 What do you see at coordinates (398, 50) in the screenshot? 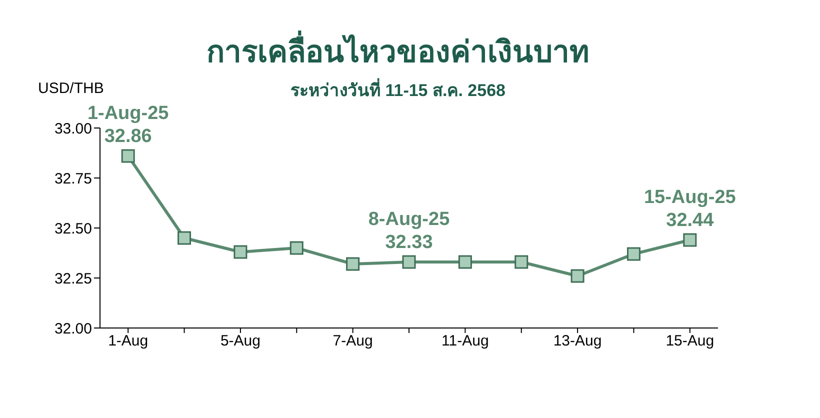
I see `chart-title: การเคลื่อนไหวของค่าเงินบาท` at bounding box center [398, 50].